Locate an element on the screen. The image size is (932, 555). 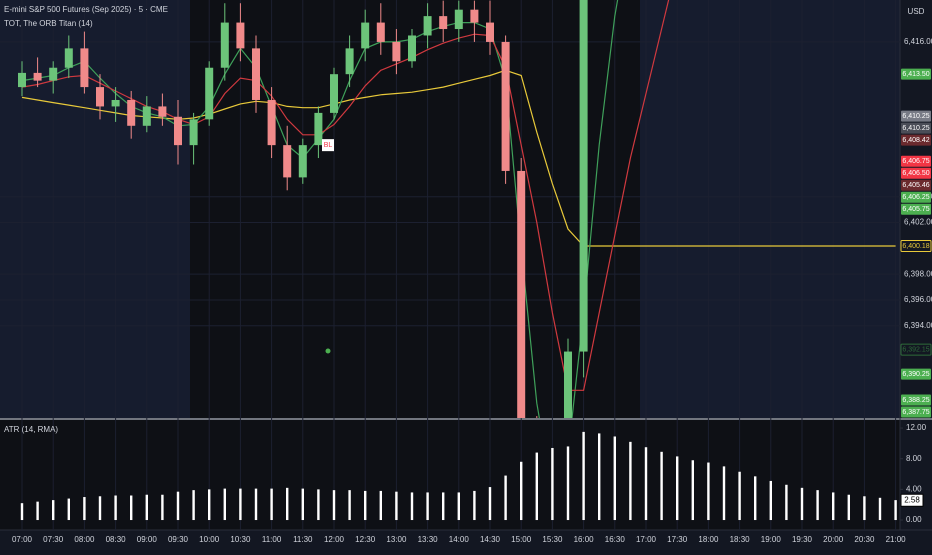
x-tick-label: 16:30 is located at coordinates (615, 539).